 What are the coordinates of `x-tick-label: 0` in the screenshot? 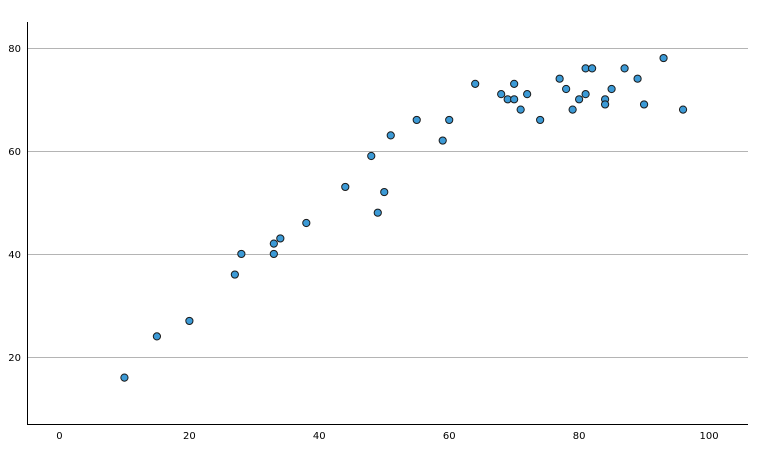 It's located at (59, 436).